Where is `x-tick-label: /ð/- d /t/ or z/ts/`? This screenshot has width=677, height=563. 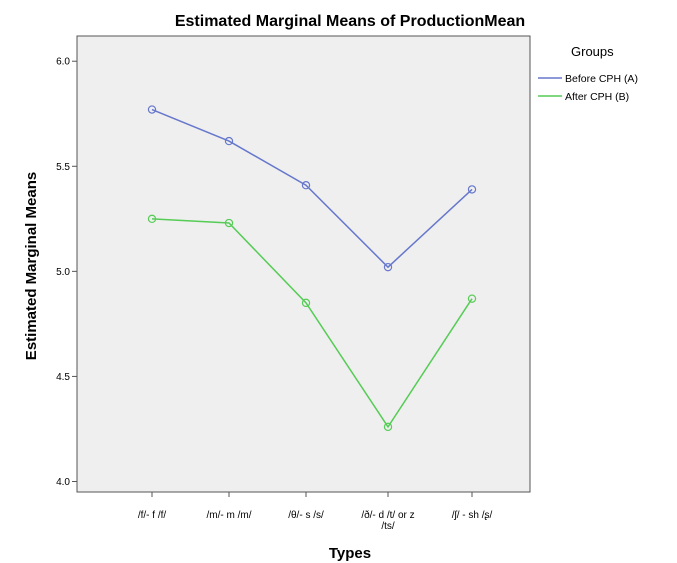 x-tick-label: /ð/- d /t/ or z/ts/ is located at coordinates (387, 520).